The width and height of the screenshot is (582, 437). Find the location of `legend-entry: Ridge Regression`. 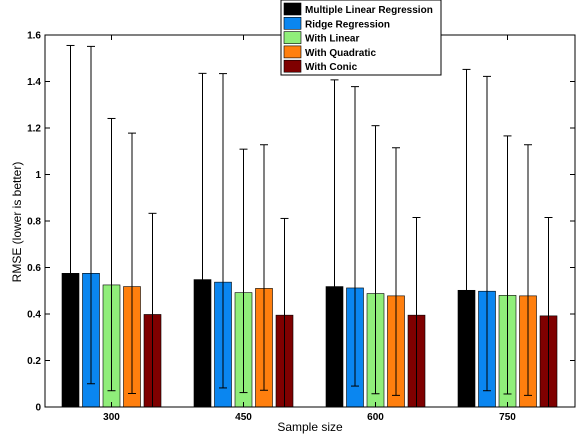

legend-entry: Ridge Regression is located at coordinates (347, 24).